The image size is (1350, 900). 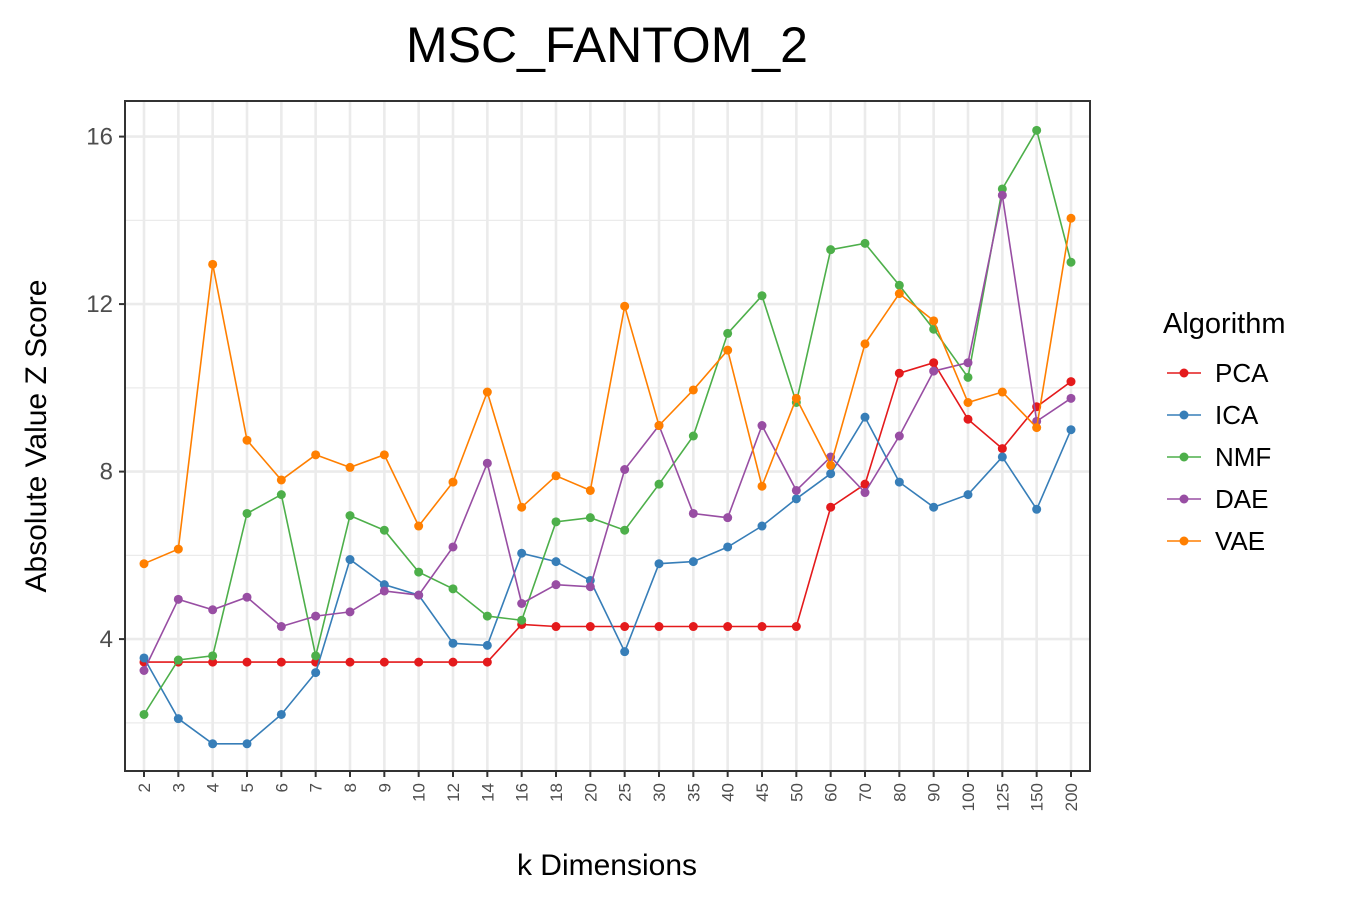 What do you see at coordinates (607, 865) in the screenshot?
I see `x-axis-label: k Dimensions` at bounding box center [607, 865].